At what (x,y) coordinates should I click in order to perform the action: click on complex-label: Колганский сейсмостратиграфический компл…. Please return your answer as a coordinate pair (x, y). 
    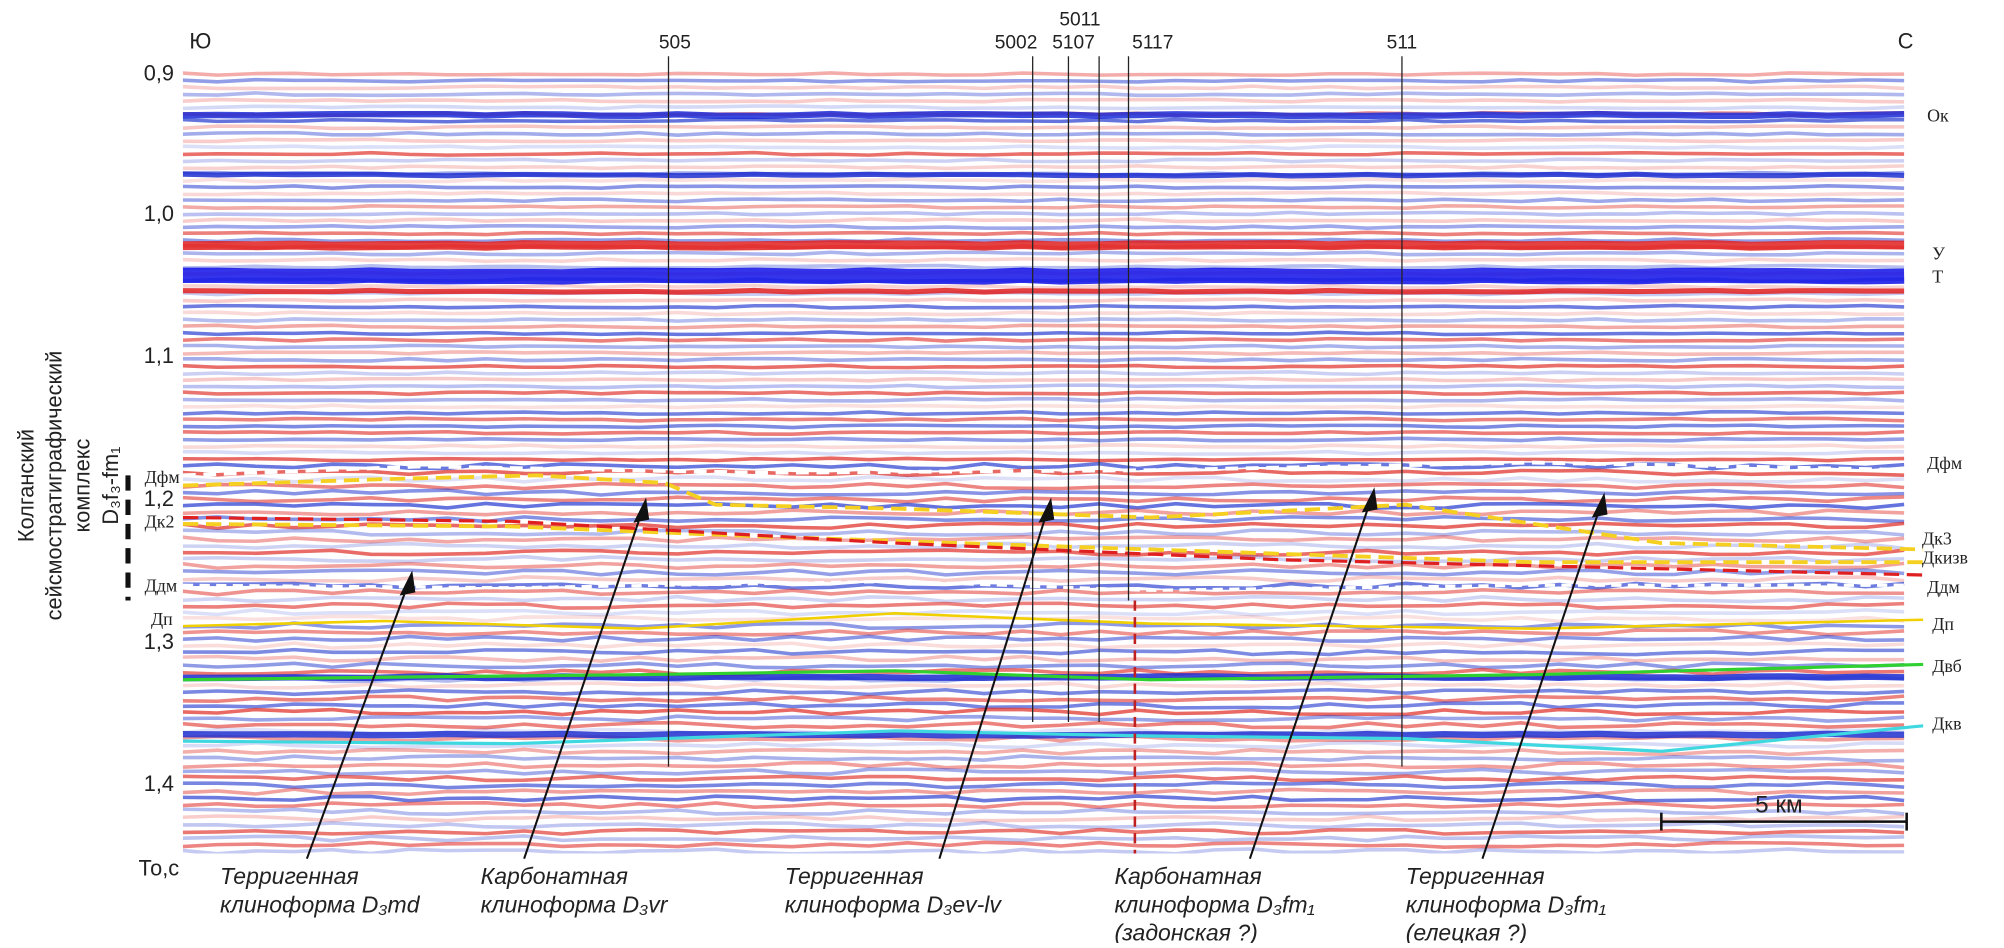
    Looking at the image, I should click on (67, 486).